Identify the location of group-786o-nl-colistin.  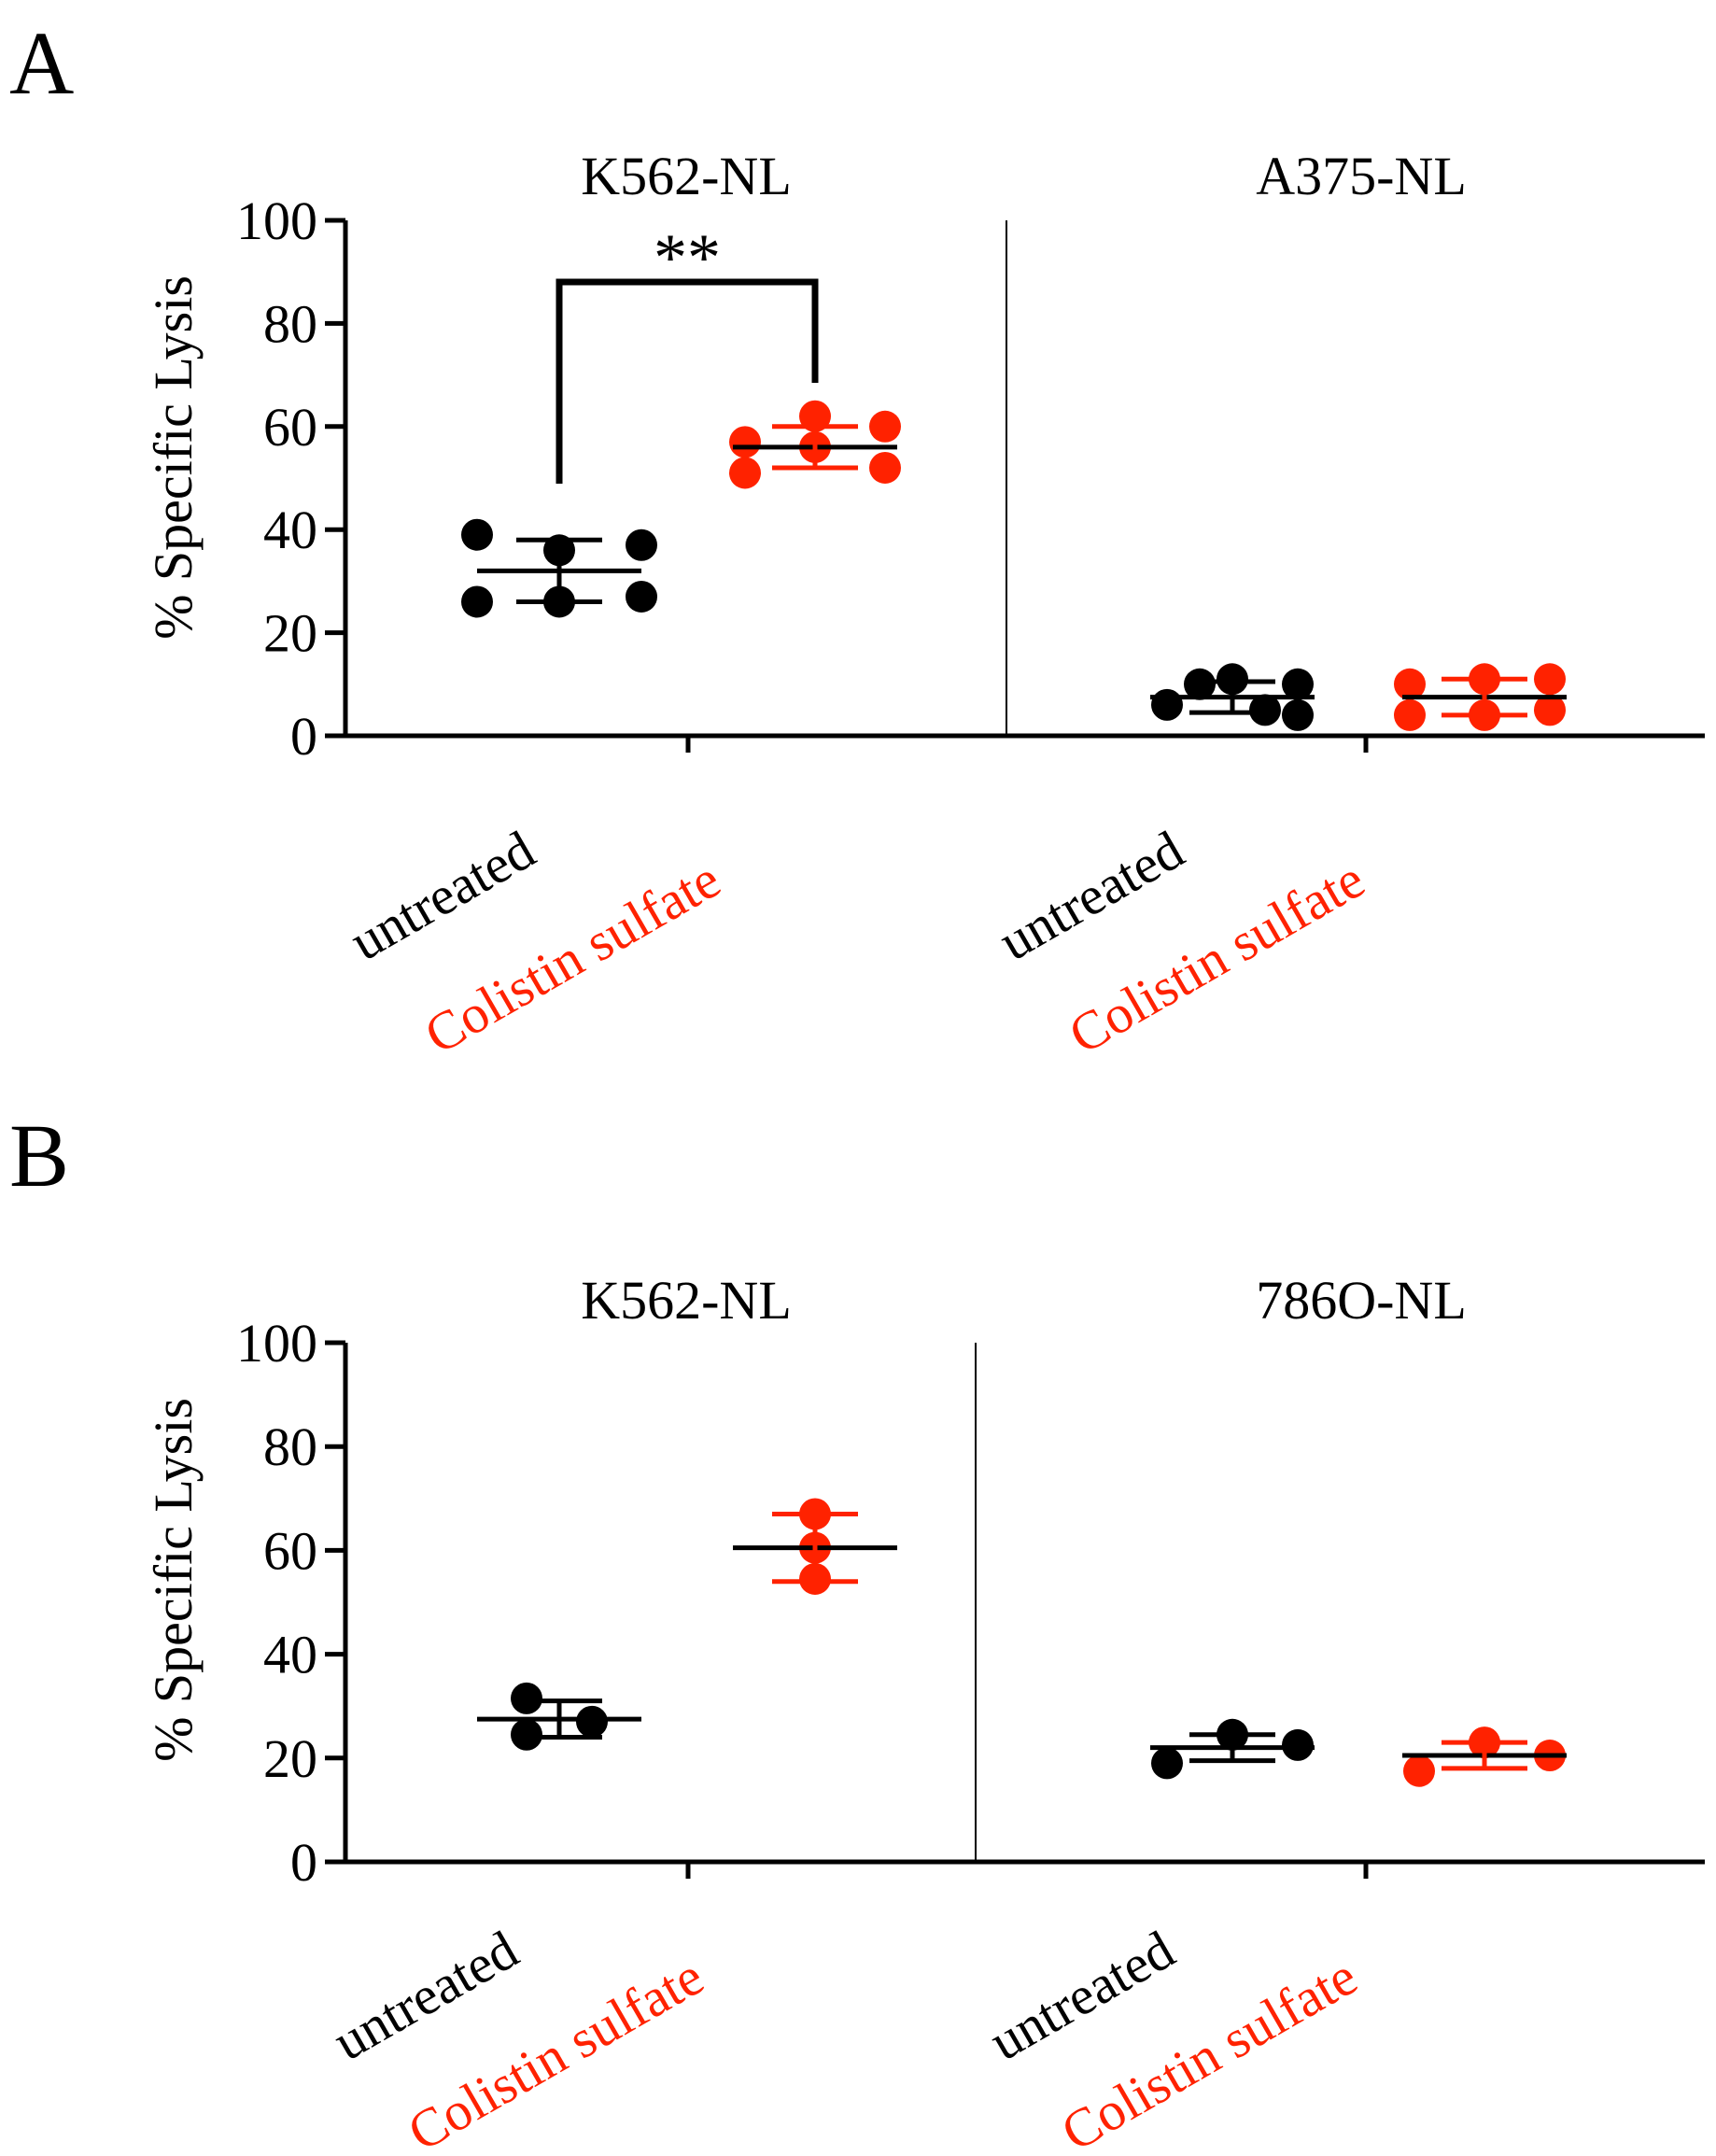
(1485, 1756).